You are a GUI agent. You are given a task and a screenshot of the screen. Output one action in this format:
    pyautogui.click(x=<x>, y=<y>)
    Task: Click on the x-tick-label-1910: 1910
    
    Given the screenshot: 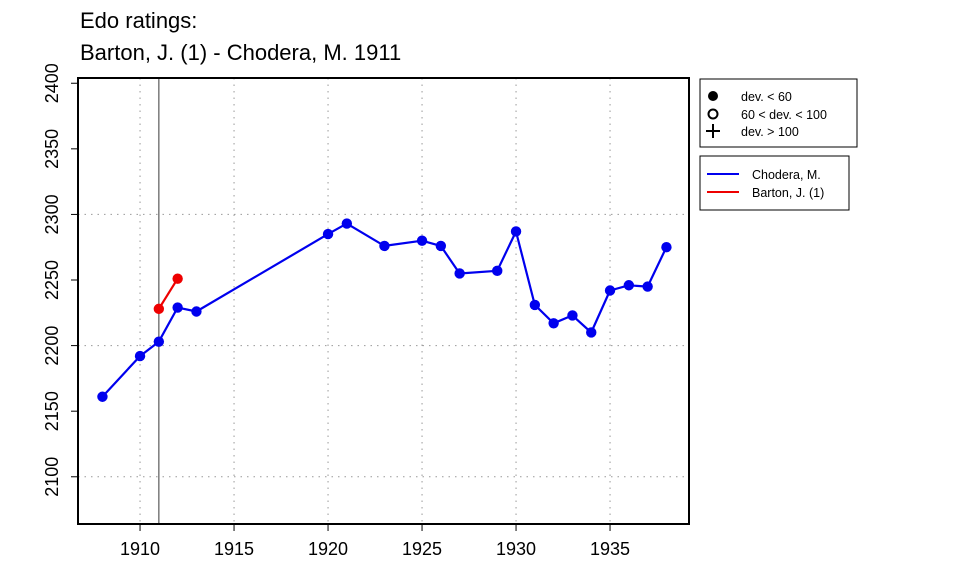 What is the action you would take?
    pyautogui.click(x=140, y=549)
    